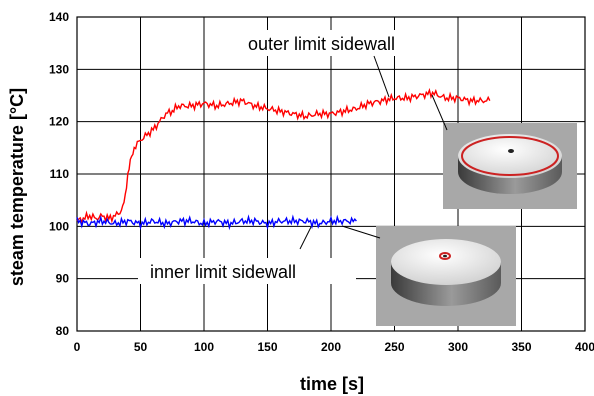  I want to click on inner-label-background, so click(247, 271).